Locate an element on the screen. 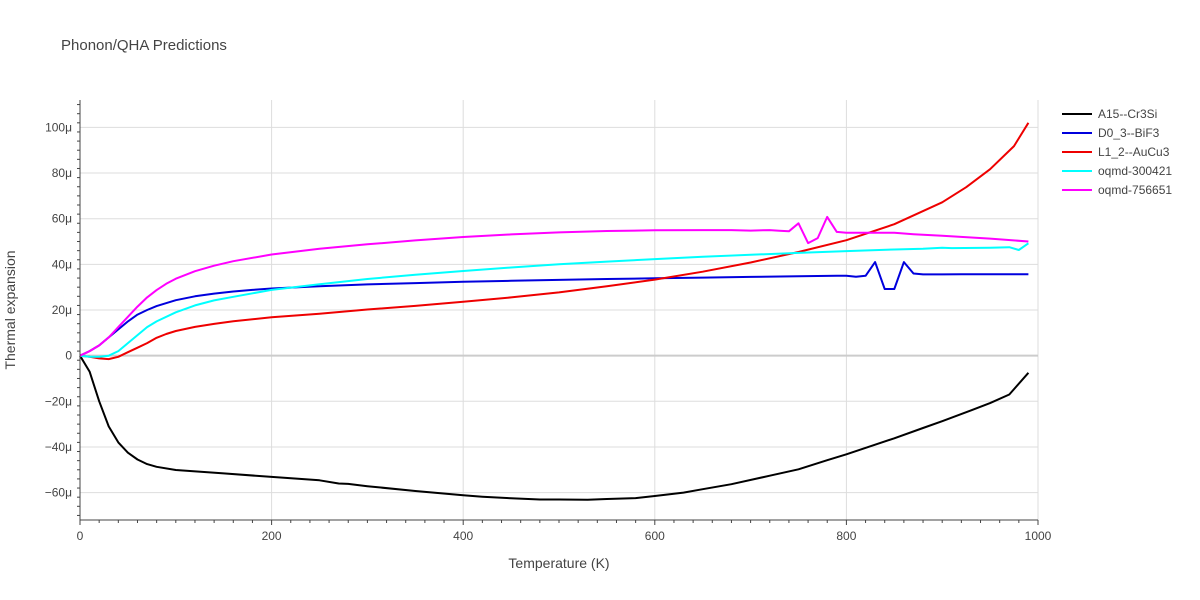 The height and width of the screenshot is (600, 1200). x-tick-label: 400 is located at coordinates (463, 536).